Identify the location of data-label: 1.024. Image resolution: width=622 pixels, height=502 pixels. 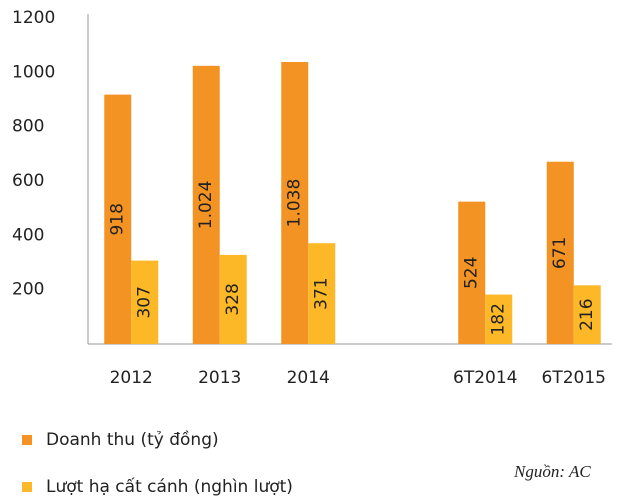
(206, 205).